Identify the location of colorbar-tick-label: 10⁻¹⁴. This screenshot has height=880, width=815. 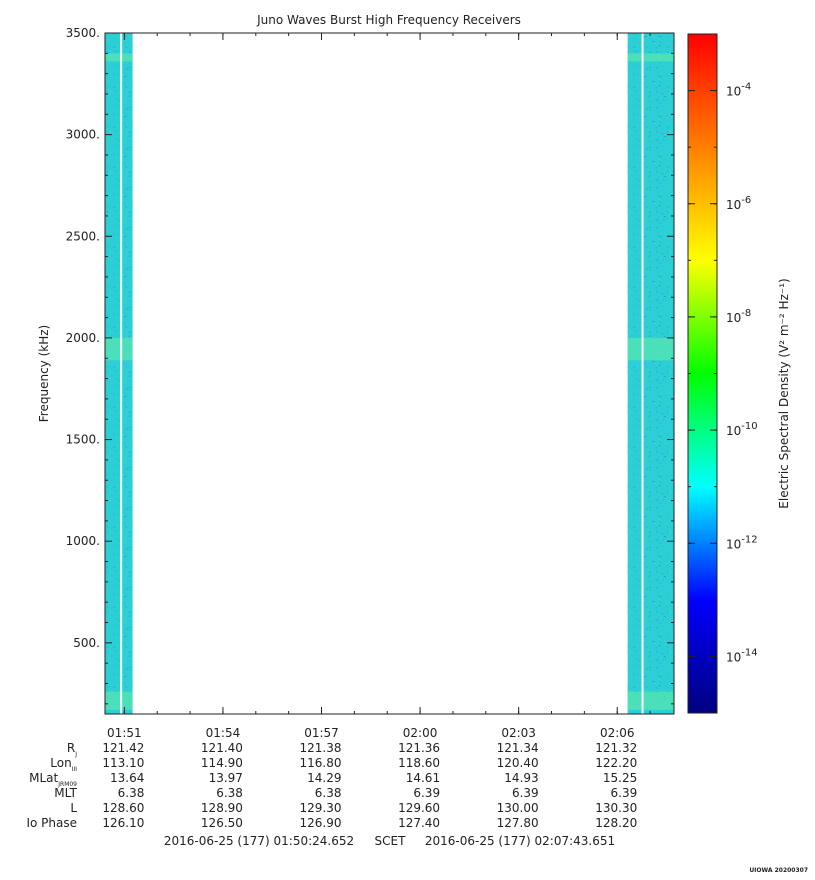
(742, 655).